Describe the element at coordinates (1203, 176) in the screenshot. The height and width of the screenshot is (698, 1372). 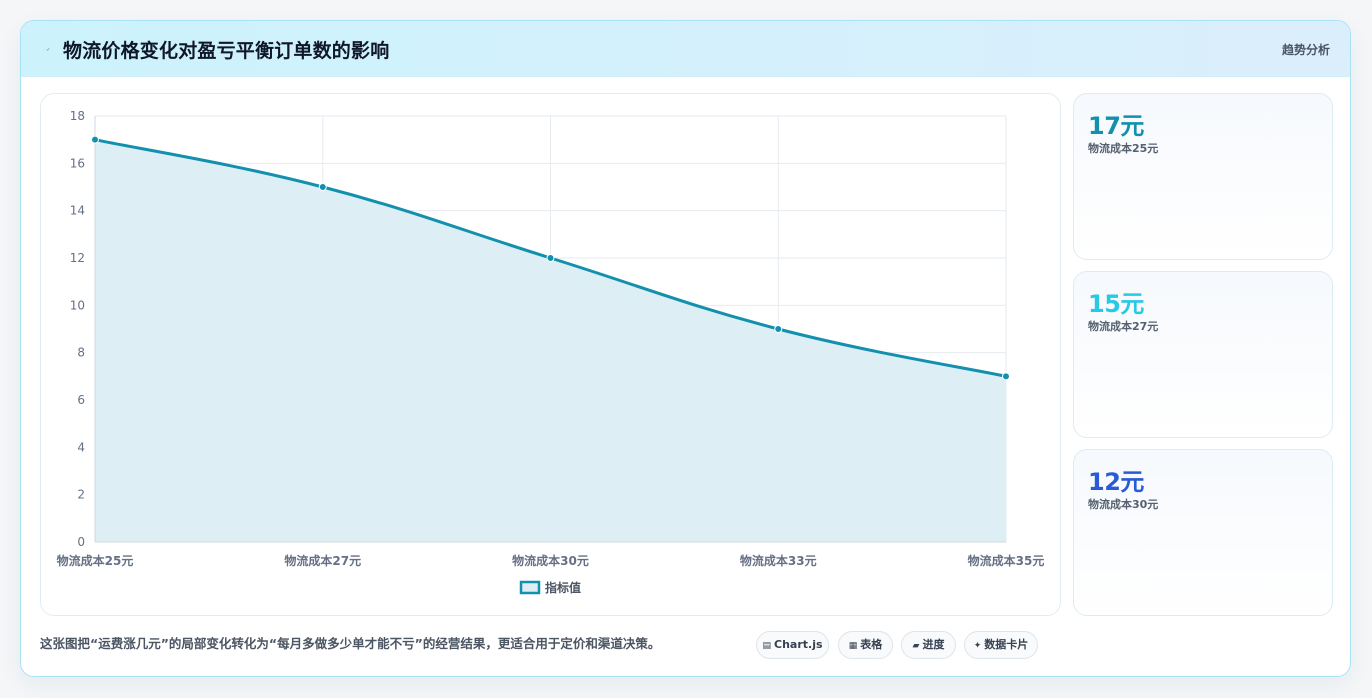
I see `data-card: 17元 物流成本25元` at that location.